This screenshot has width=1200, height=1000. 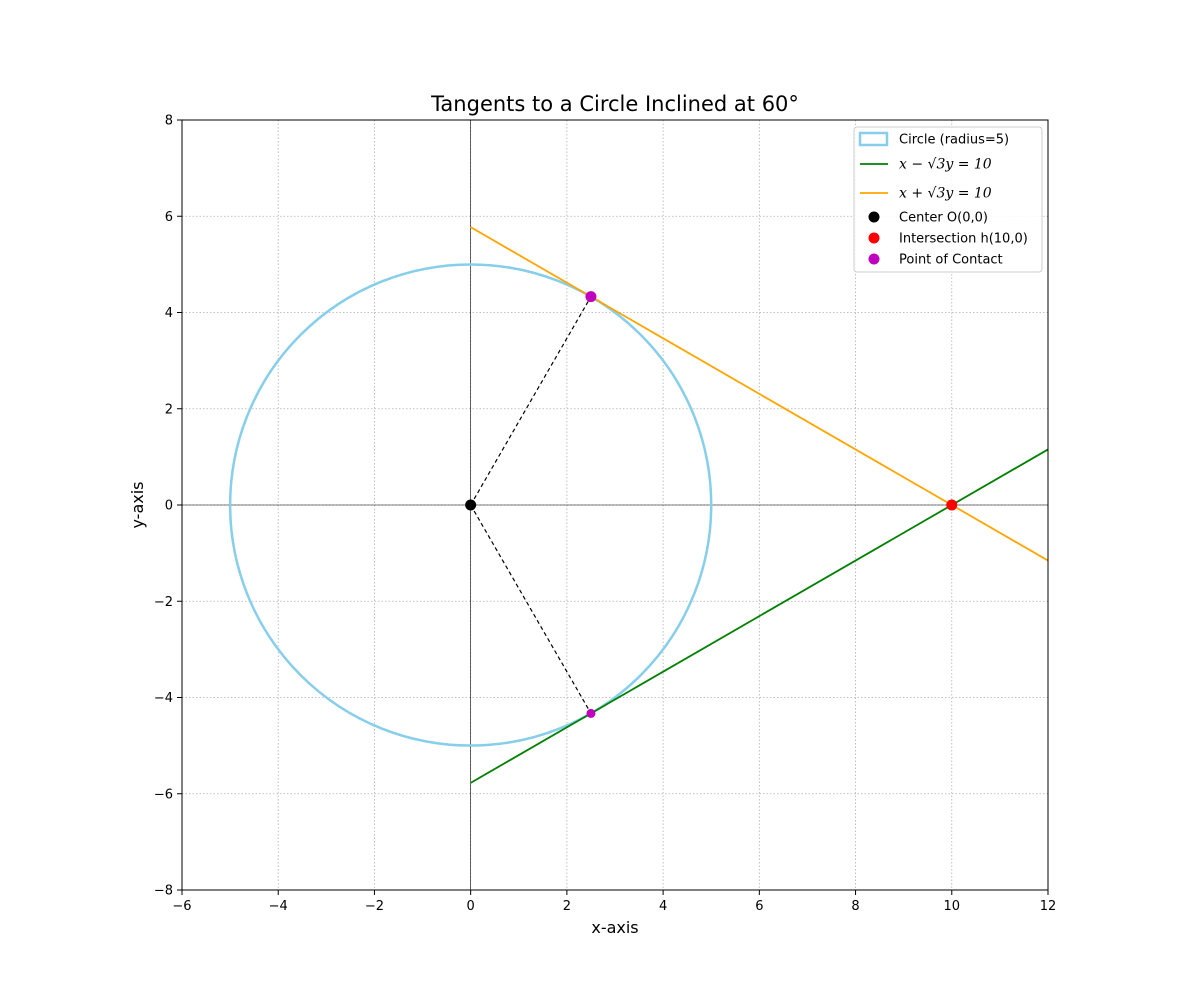 I want to click on y-tick-label: −4, so click(x=163, y=698).